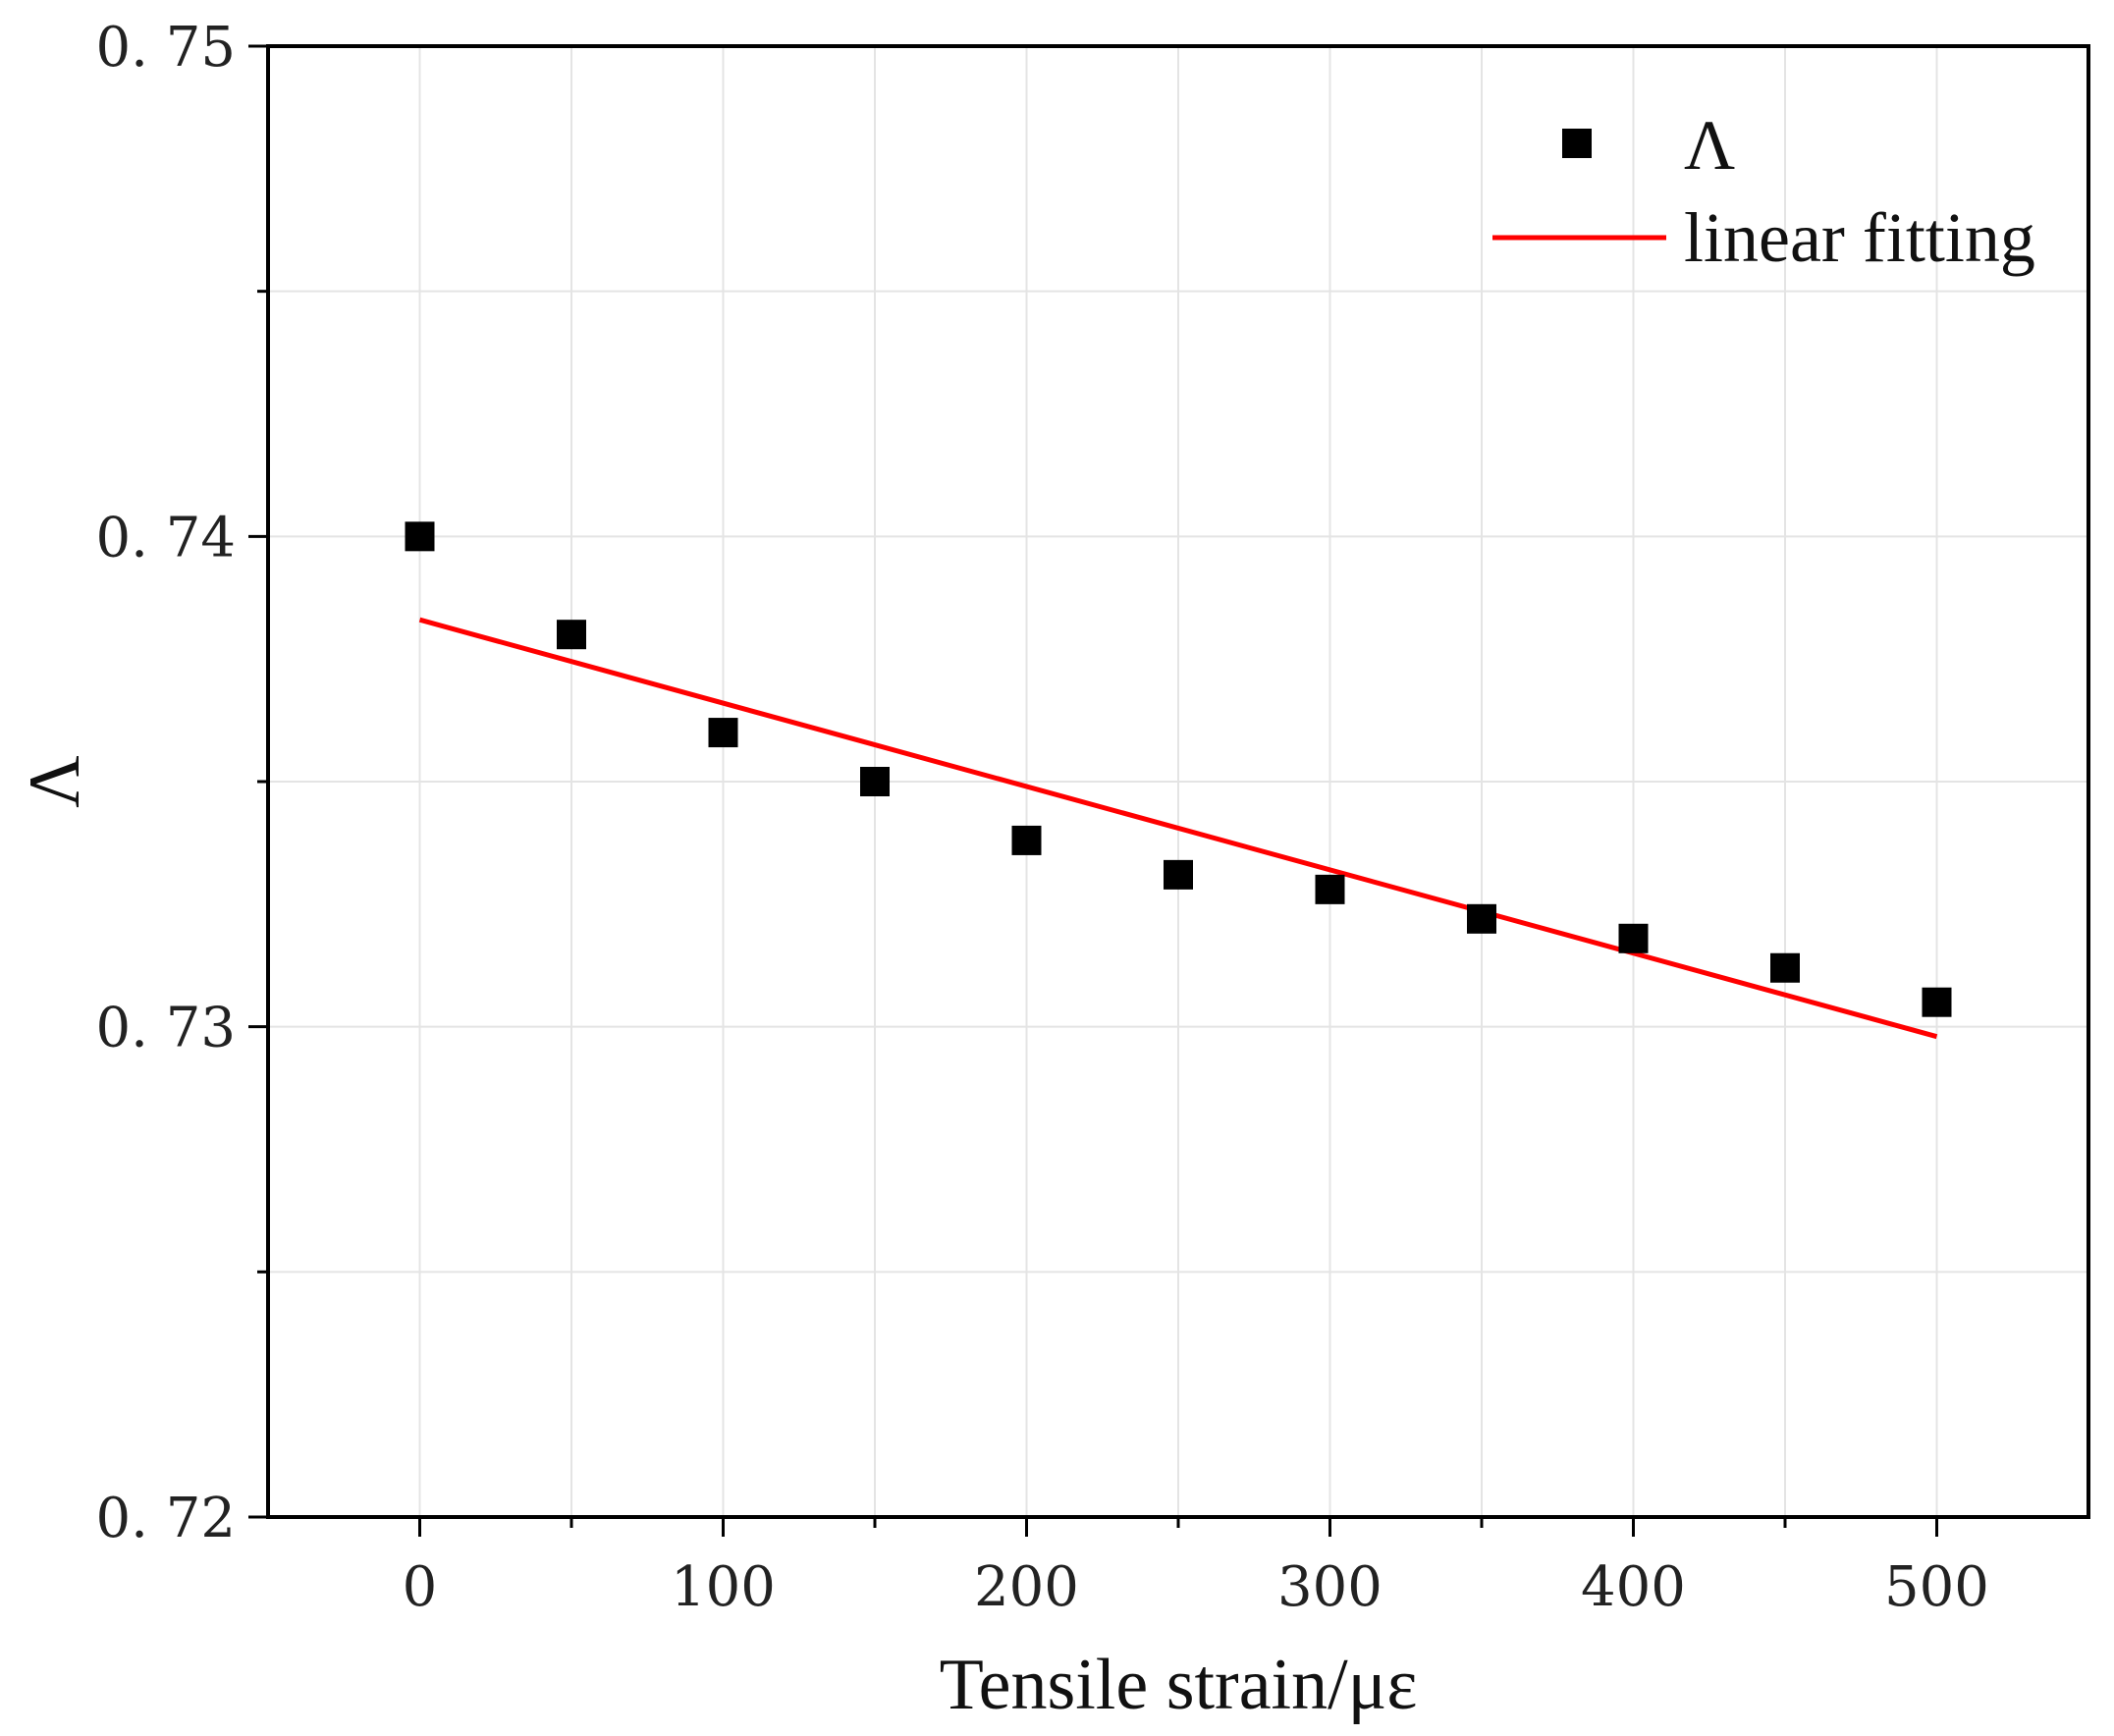 This screenshot has height=1736, width=2114. I want to click on legend-label-lambda: Λ, so click(1709, 145).